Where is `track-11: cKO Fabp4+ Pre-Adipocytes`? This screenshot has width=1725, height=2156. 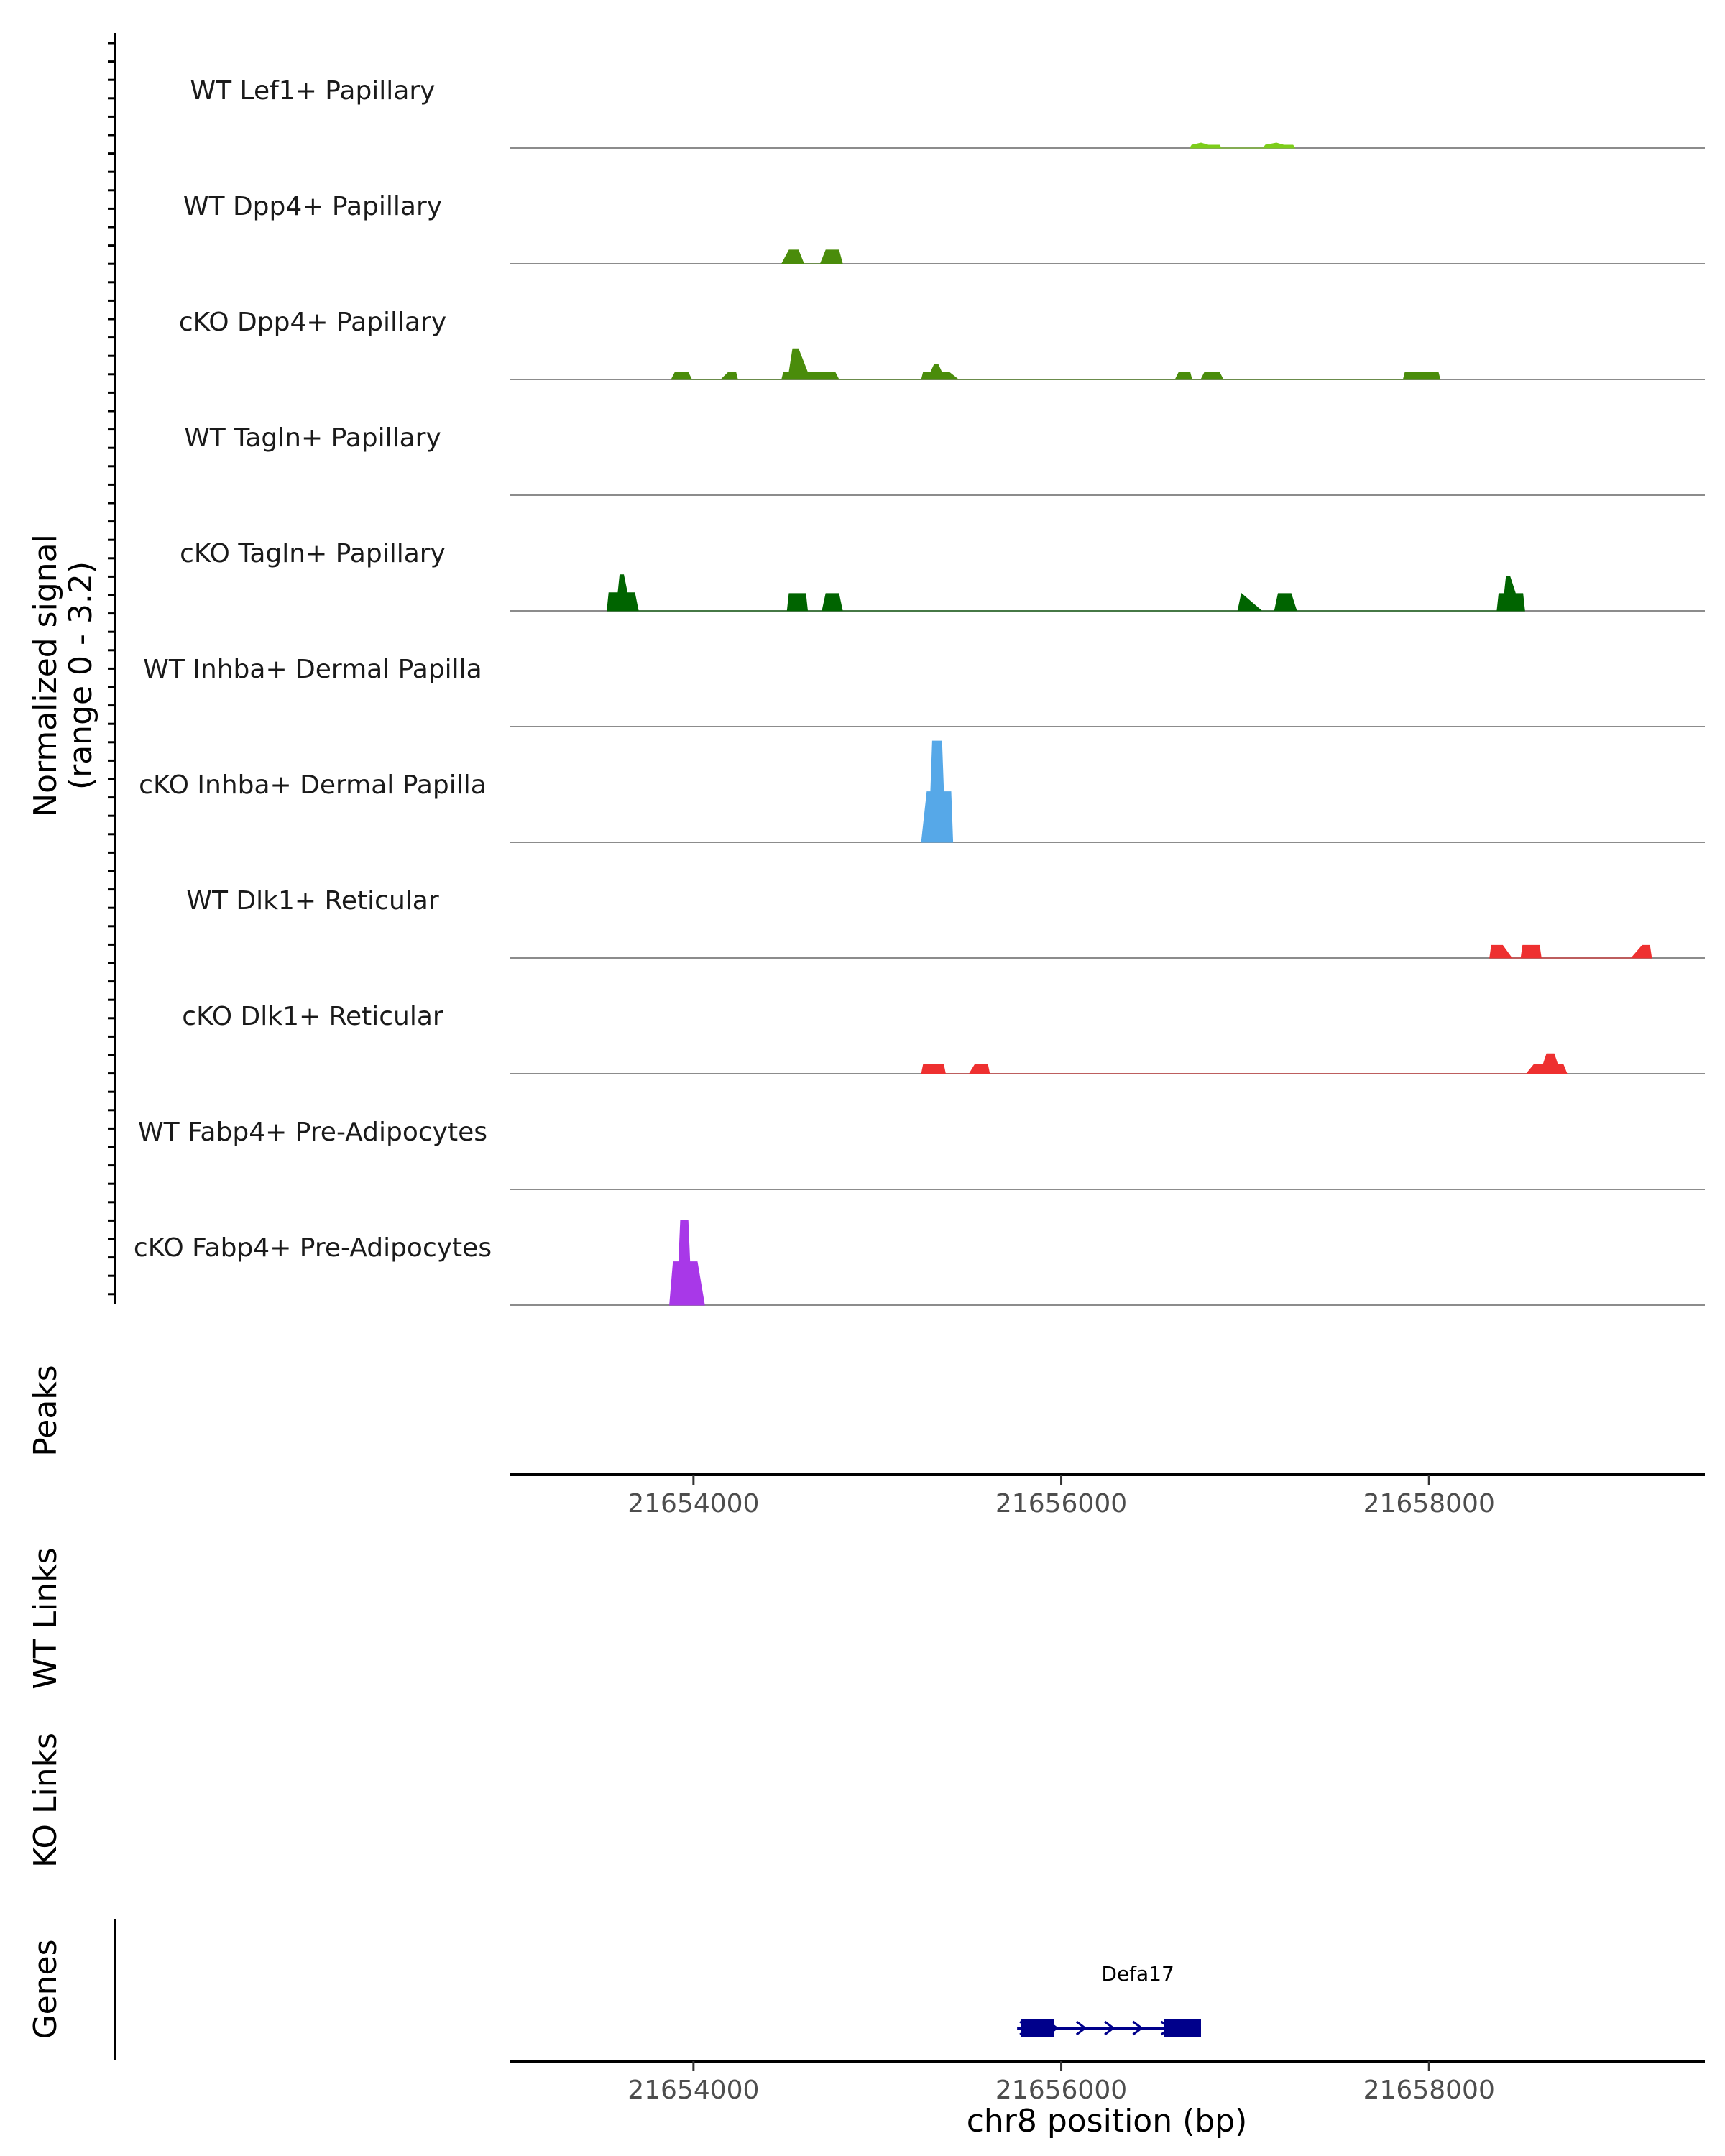 track-11: cKO Fabp4+ Pre-Adipocytes is located at coordinates (919, 1263).